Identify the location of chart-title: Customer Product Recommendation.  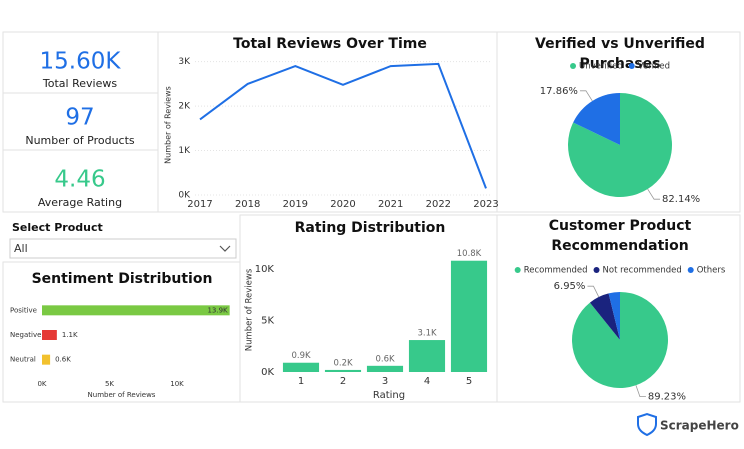
(620, 236).